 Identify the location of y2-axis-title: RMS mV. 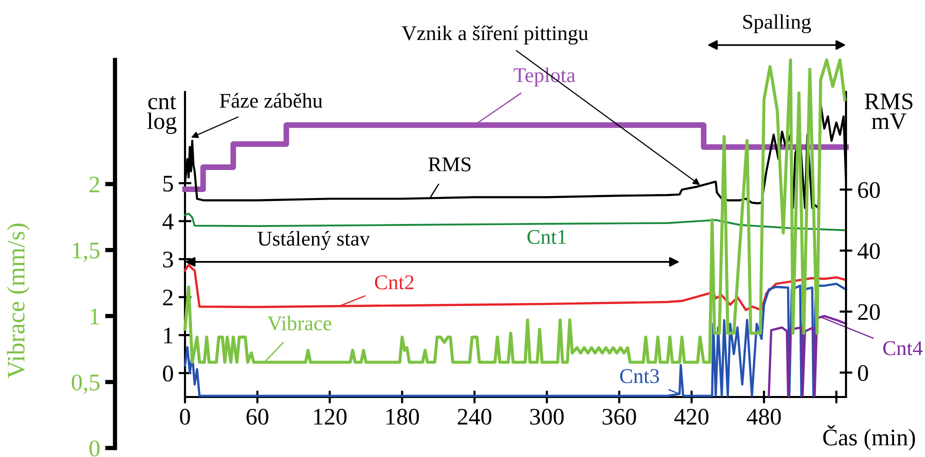
(888, 112).